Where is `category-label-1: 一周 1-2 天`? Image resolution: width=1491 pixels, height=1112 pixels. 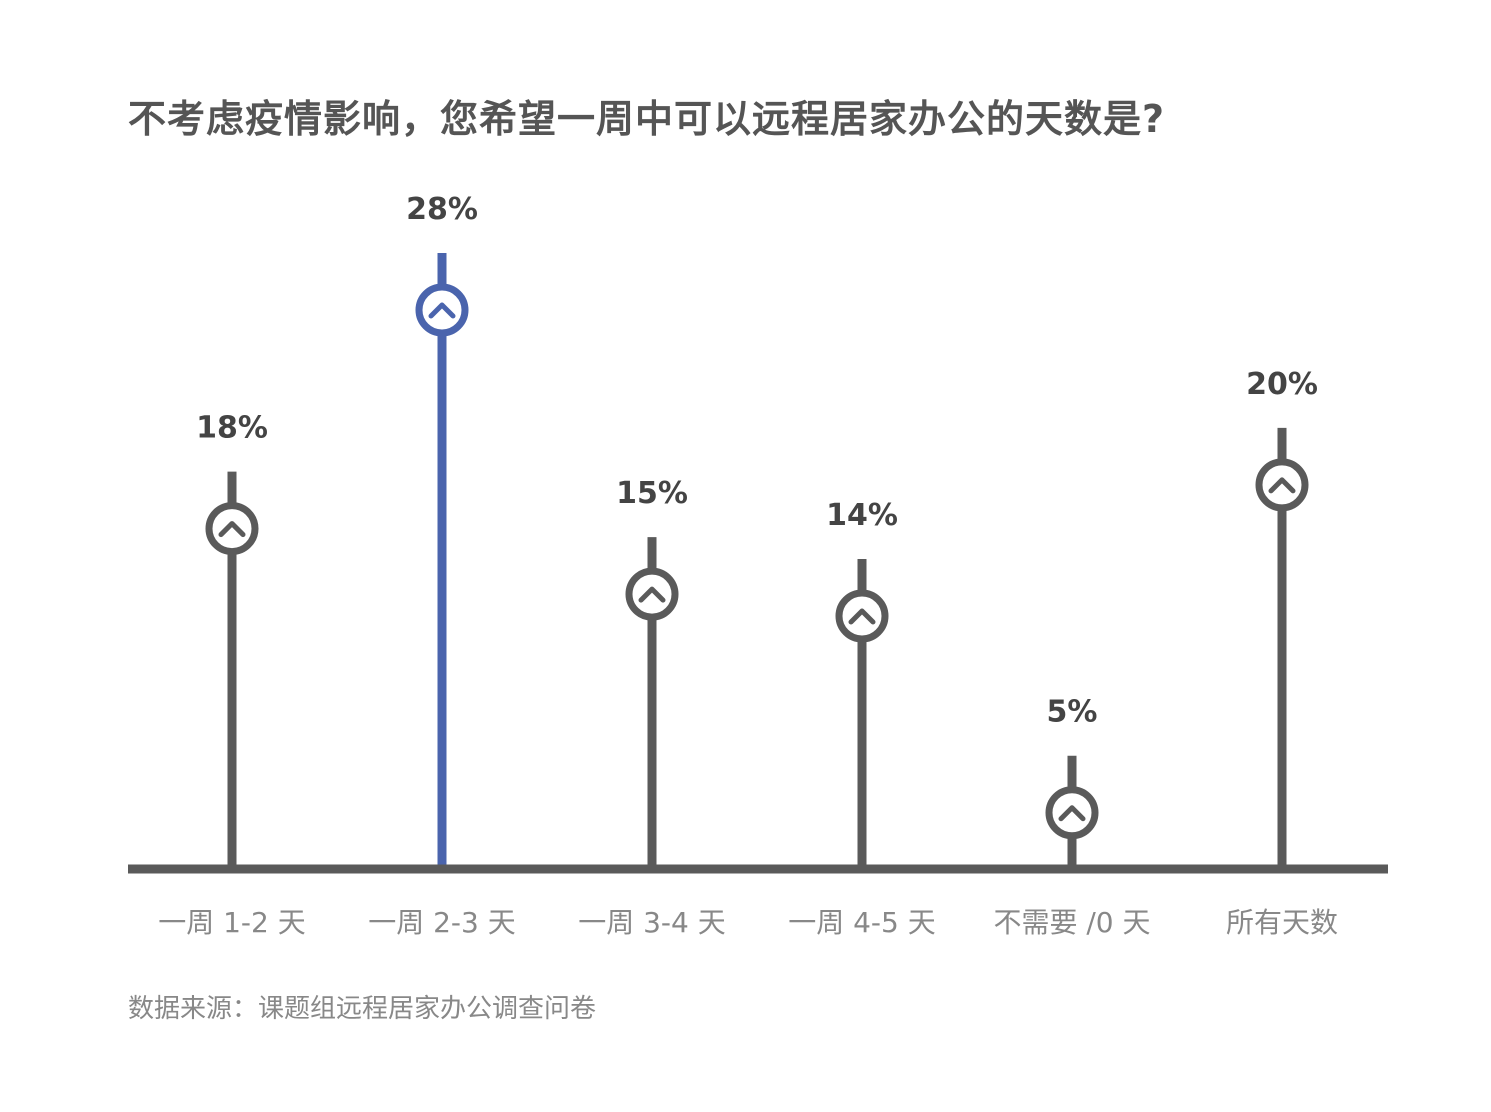
category-label-1: 一周 1-2 天 is located at coordinates (232, 922).